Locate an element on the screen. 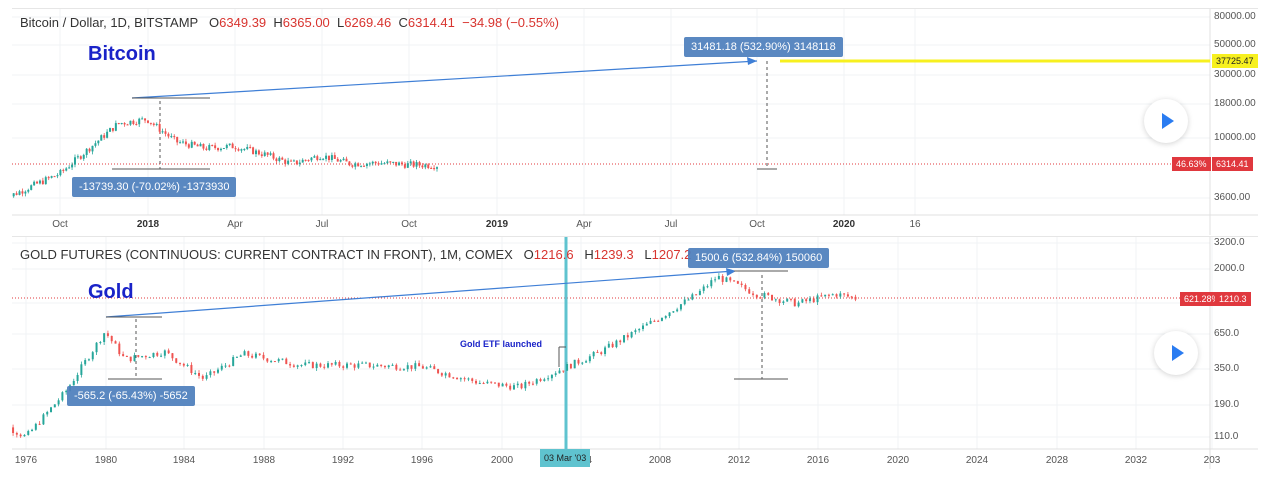  gold-play-button is located at coordinates (1176, 353).